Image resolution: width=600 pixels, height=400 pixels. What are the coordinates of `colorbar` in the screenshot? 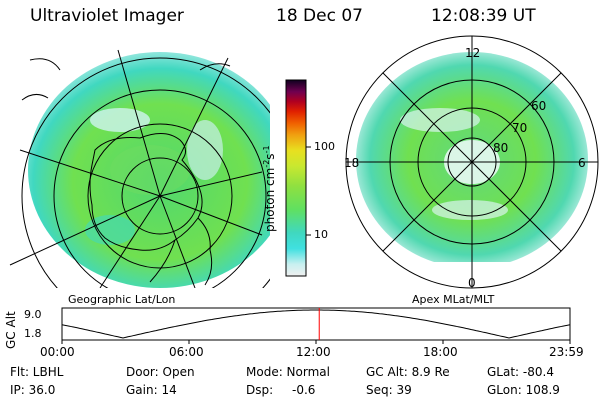 It's located at (298, 178).